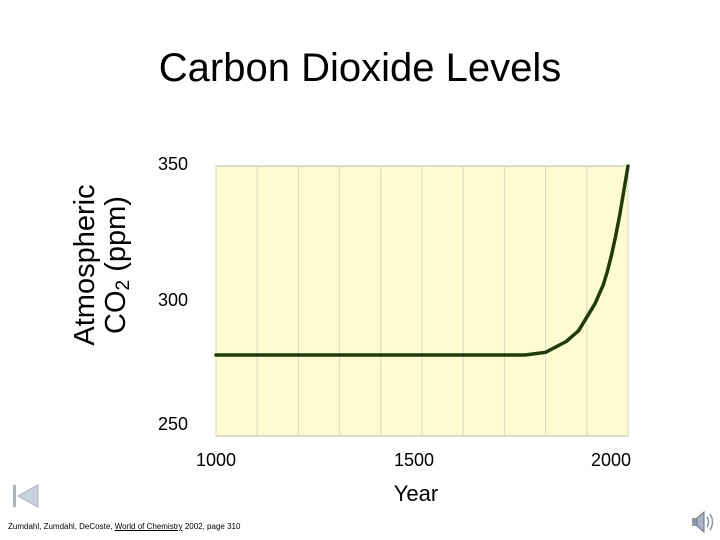 This screenshot has height=540, width=720. Describe the element at coordinates (173, 164) in the screenshot. I see `y-tick-label-350: 350` at that location.